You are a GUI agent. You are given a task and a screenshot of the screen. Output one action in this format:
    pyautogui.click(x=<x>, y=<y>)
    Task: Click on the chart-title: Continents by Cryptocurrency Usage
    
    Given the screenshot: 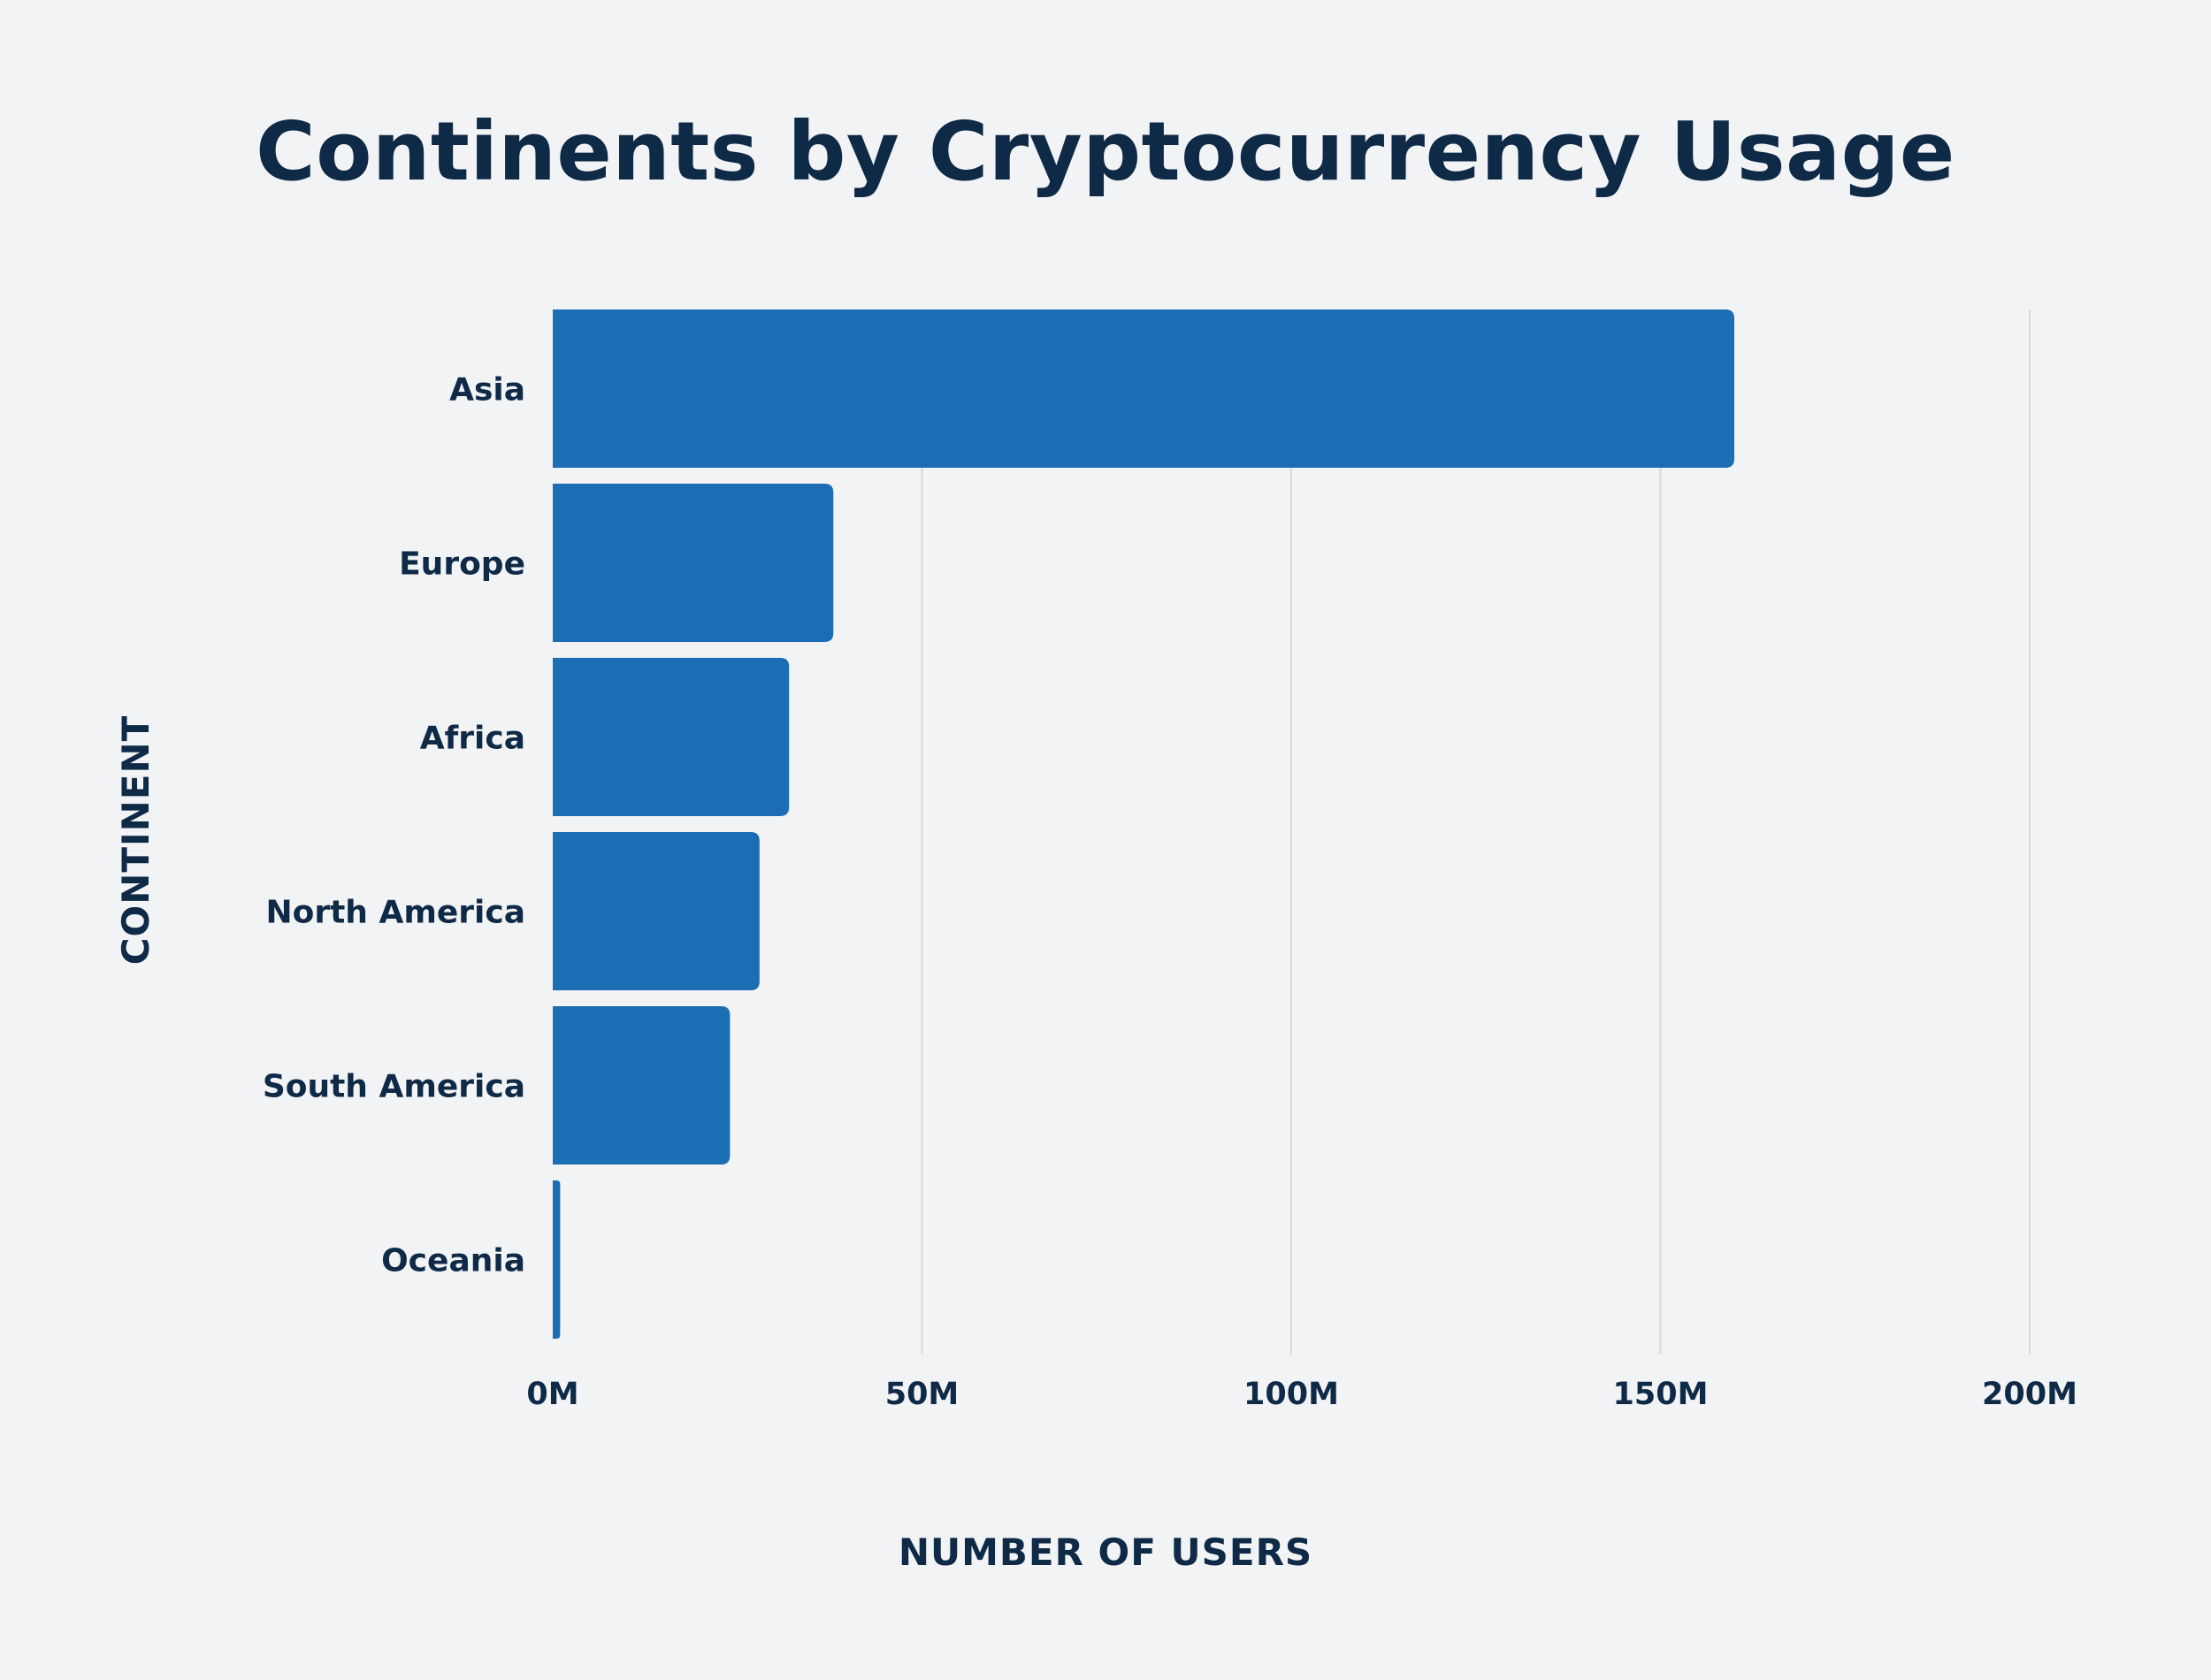 What is the action you would take?
    pyautogui.click(x=1105, y=151)
    